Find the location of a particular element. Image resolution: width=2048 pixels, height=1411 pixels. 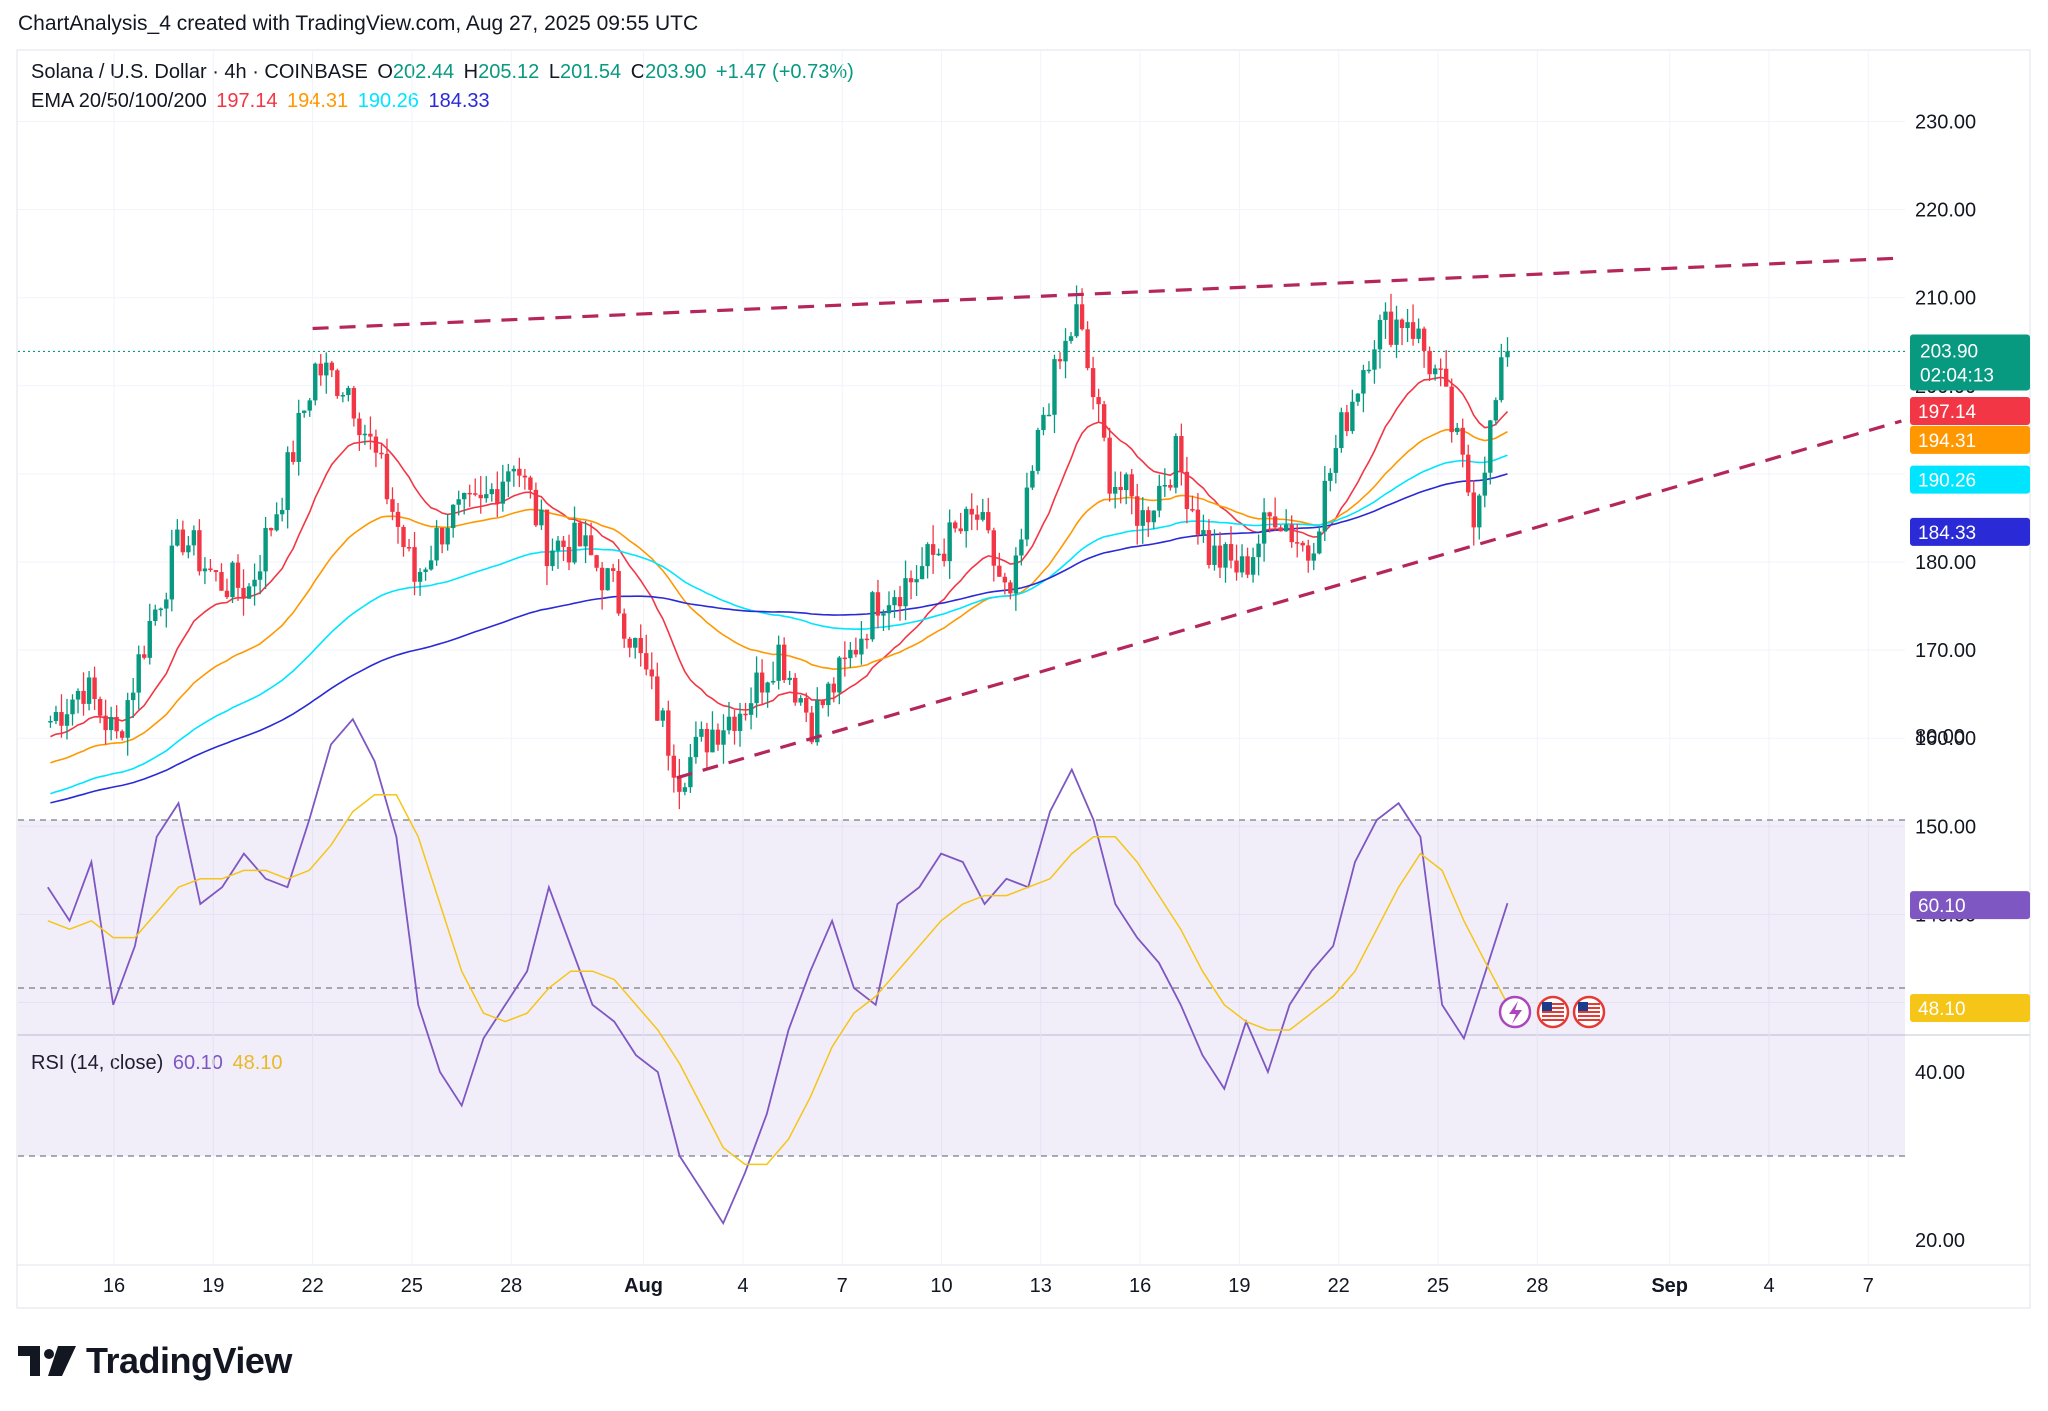

open-value: 202.44 is located at coordinates (423, 72).